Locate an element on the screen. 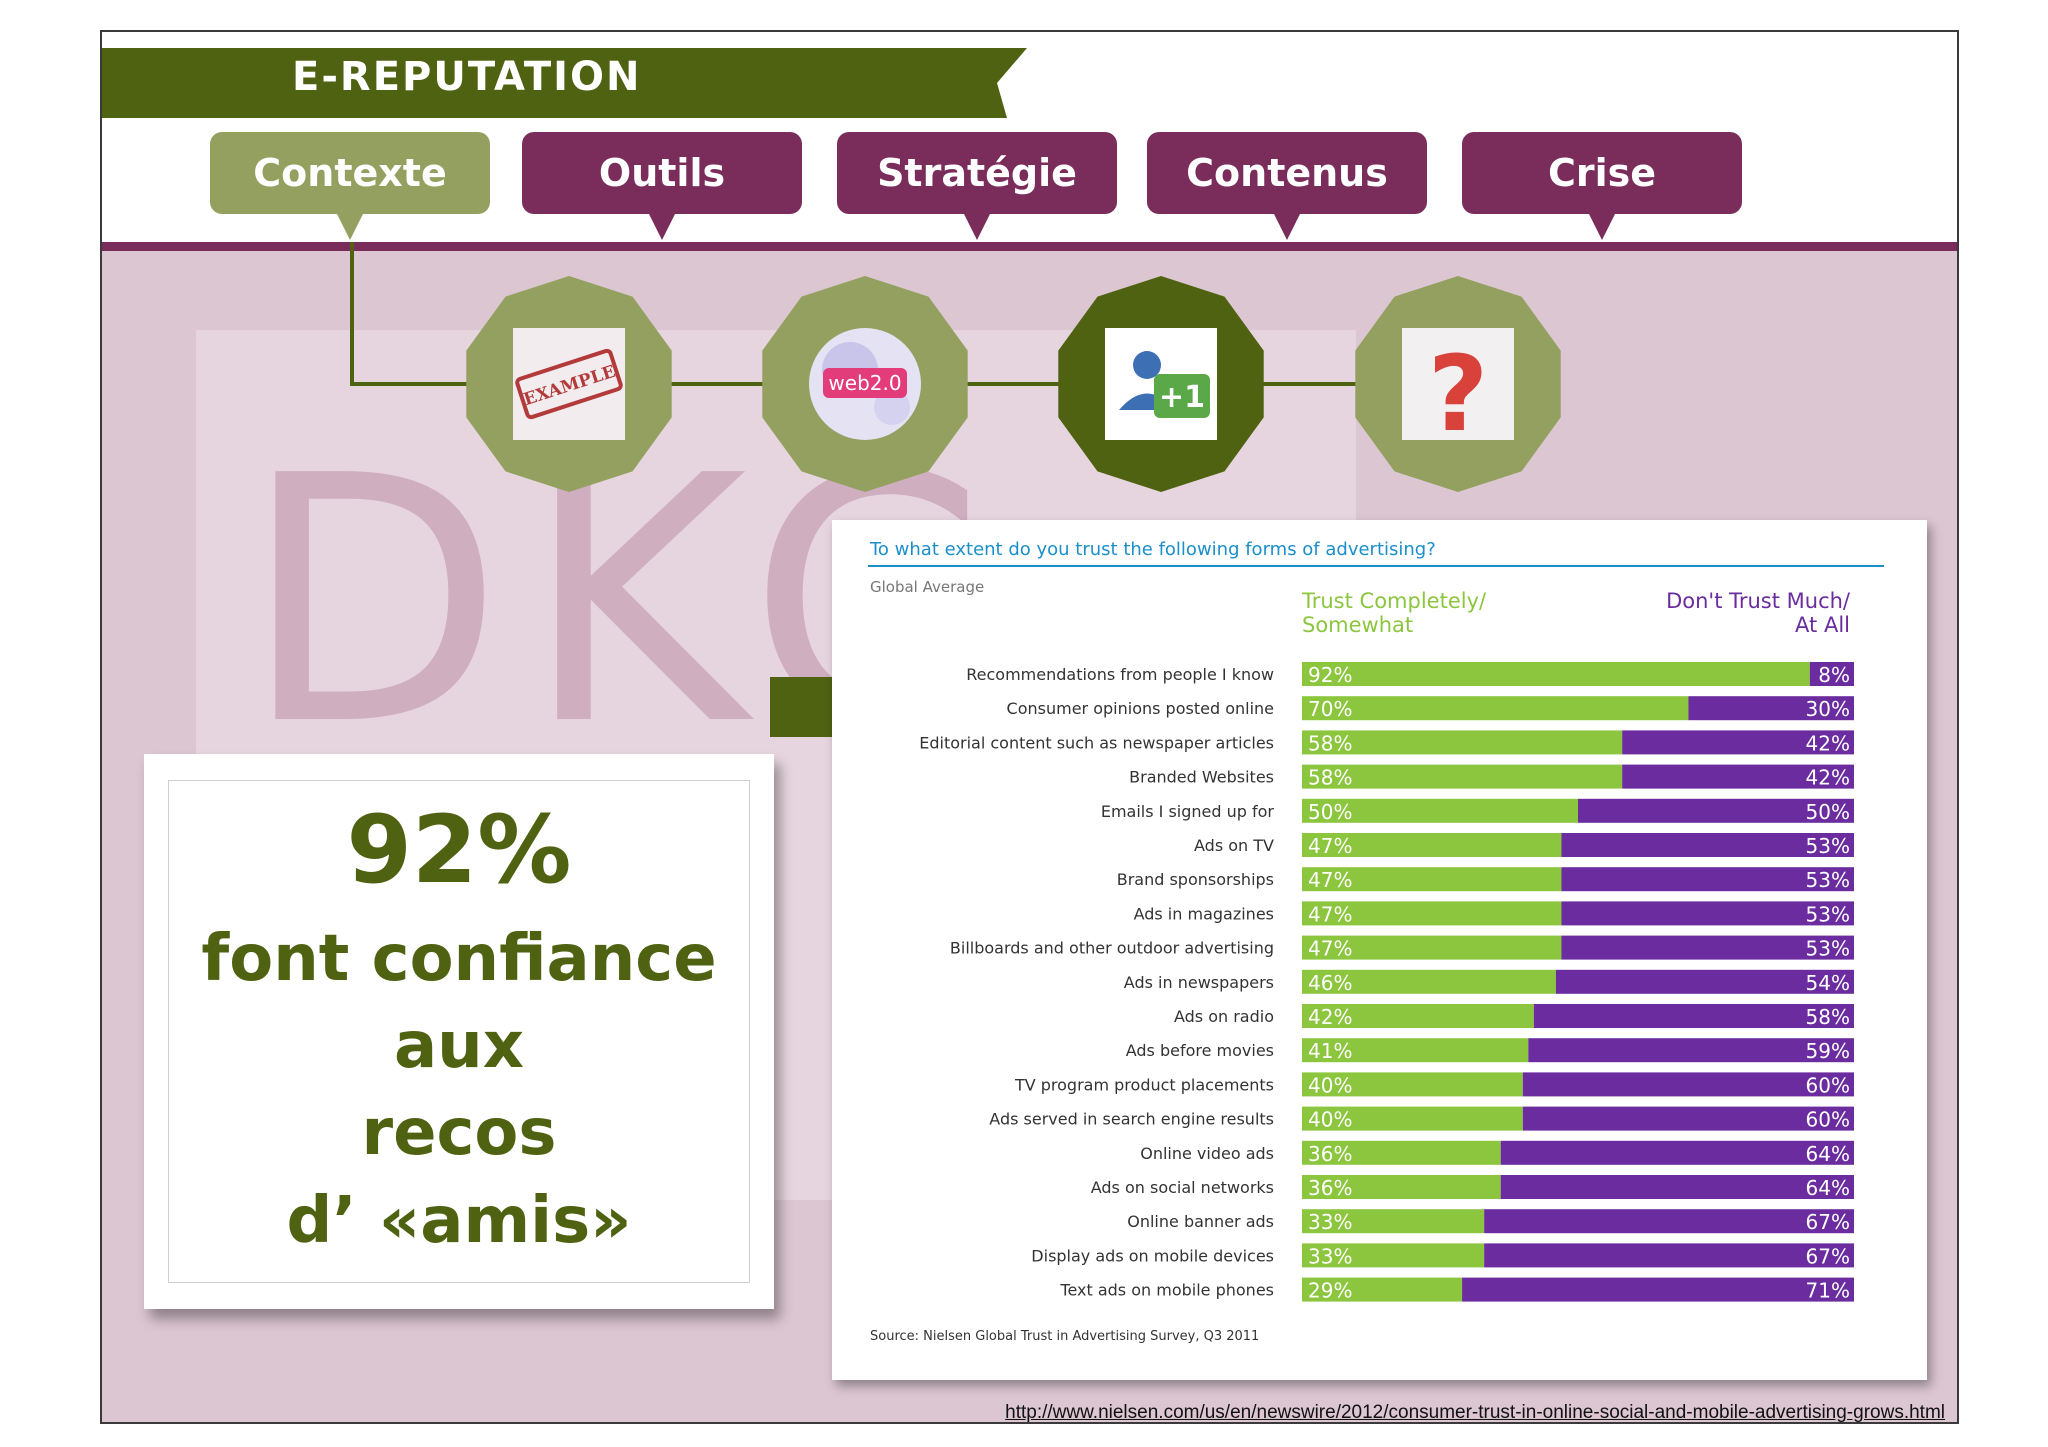  data-label-distrust: 58% is located at coordinates (1828, 1017).